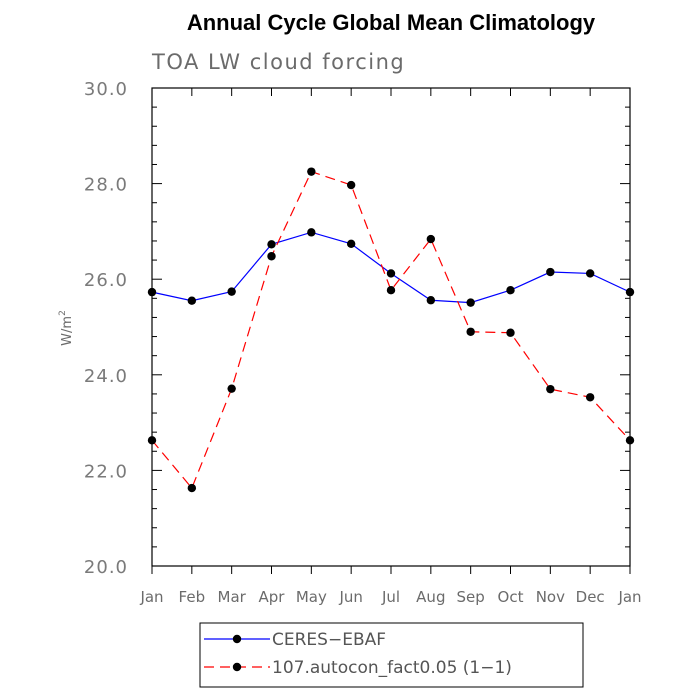 The width and height of the screenshot is (700, 700). Describe the element at coordinates (358, 654) in the screenshot. I see `legend-entries: CERES−EBAF 107.autocon_fact0.05 (1−1)` at that location.